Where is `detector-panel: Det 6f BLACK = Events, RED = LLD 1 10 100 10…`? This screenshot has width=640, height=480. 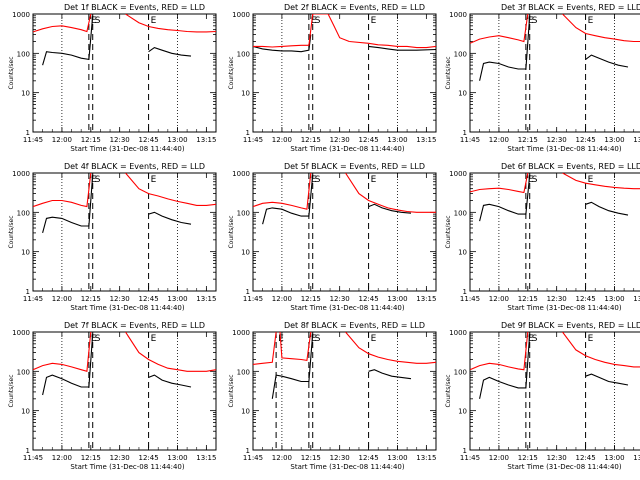 detector-panel: Det 6f BLACK = Events, RED = LLD 1 10 100 10… is located at coordinates (542, 237).